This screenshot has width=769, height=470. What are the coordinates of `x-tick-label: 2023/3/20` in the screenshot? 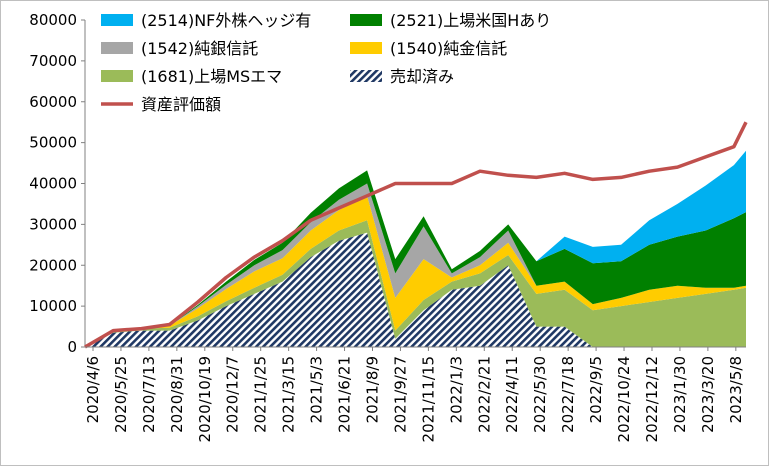 It's located at (708, 394).